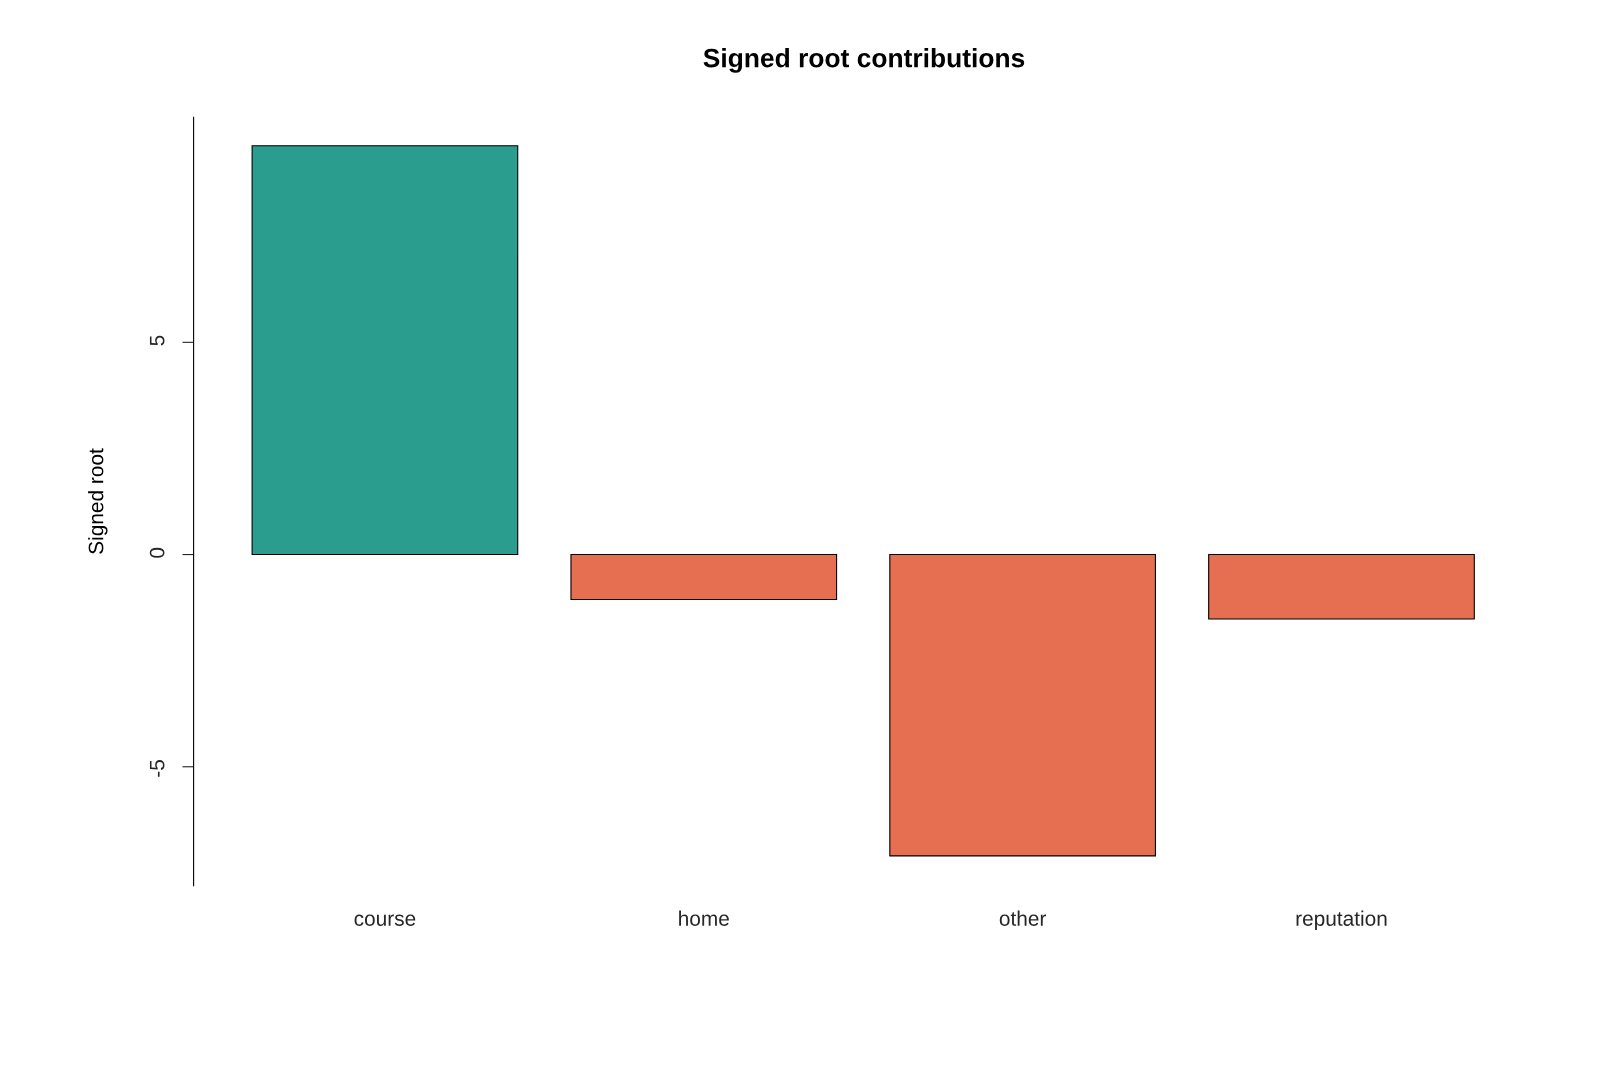 The image size is (1600, 1067). What do you see at coordinates (98, 501) in the screenshot?
I see `y-axis-title: Signed root` at bounding box center [98, 501].